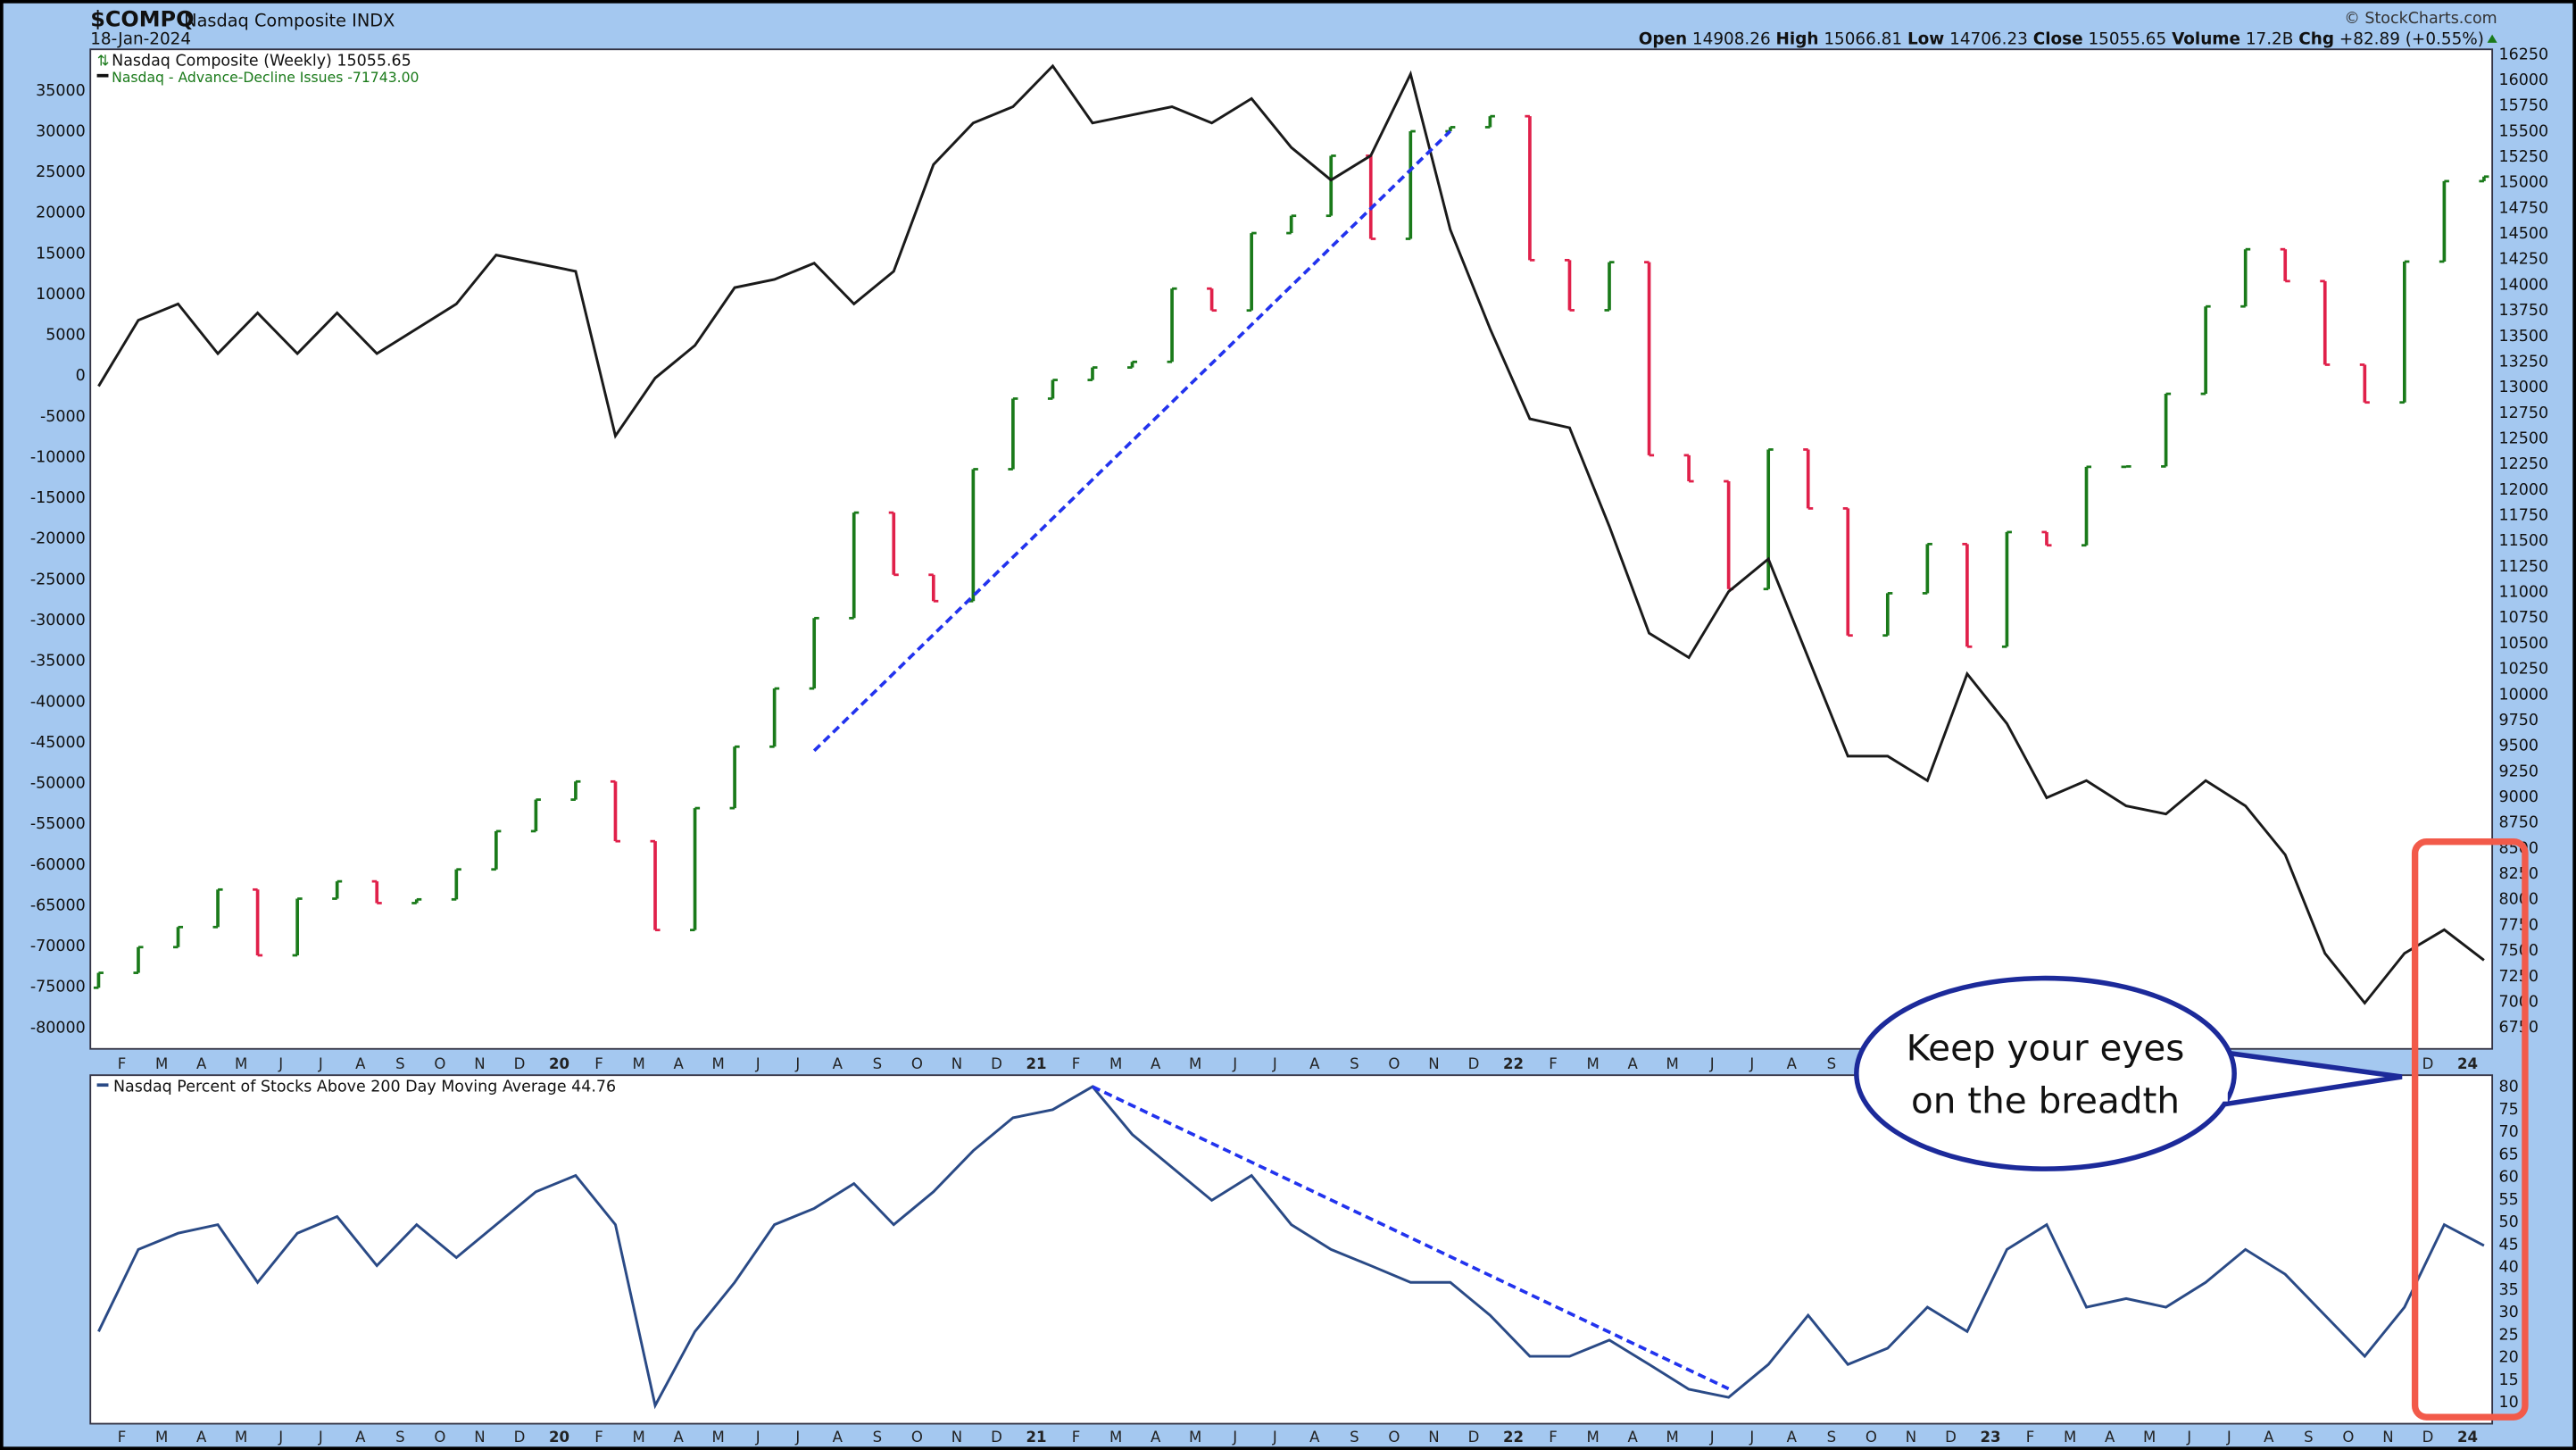 Image resolution: width=2576 pixels, height=1450 pixels. Describe the element at coordinates (2518, 721) in the screenshot. I see `price-axis-tick: 9750` at that location.